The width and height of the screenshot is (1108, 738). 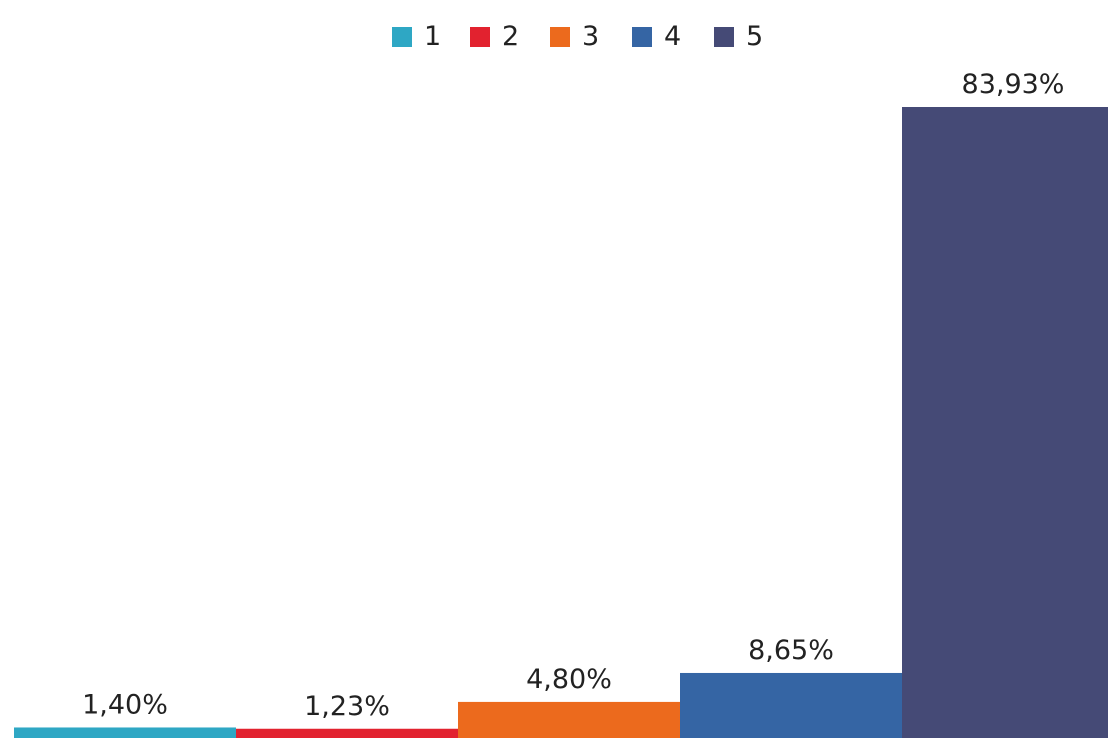 I want to click on legend-label-1: 1, so click(x=432, y=36).